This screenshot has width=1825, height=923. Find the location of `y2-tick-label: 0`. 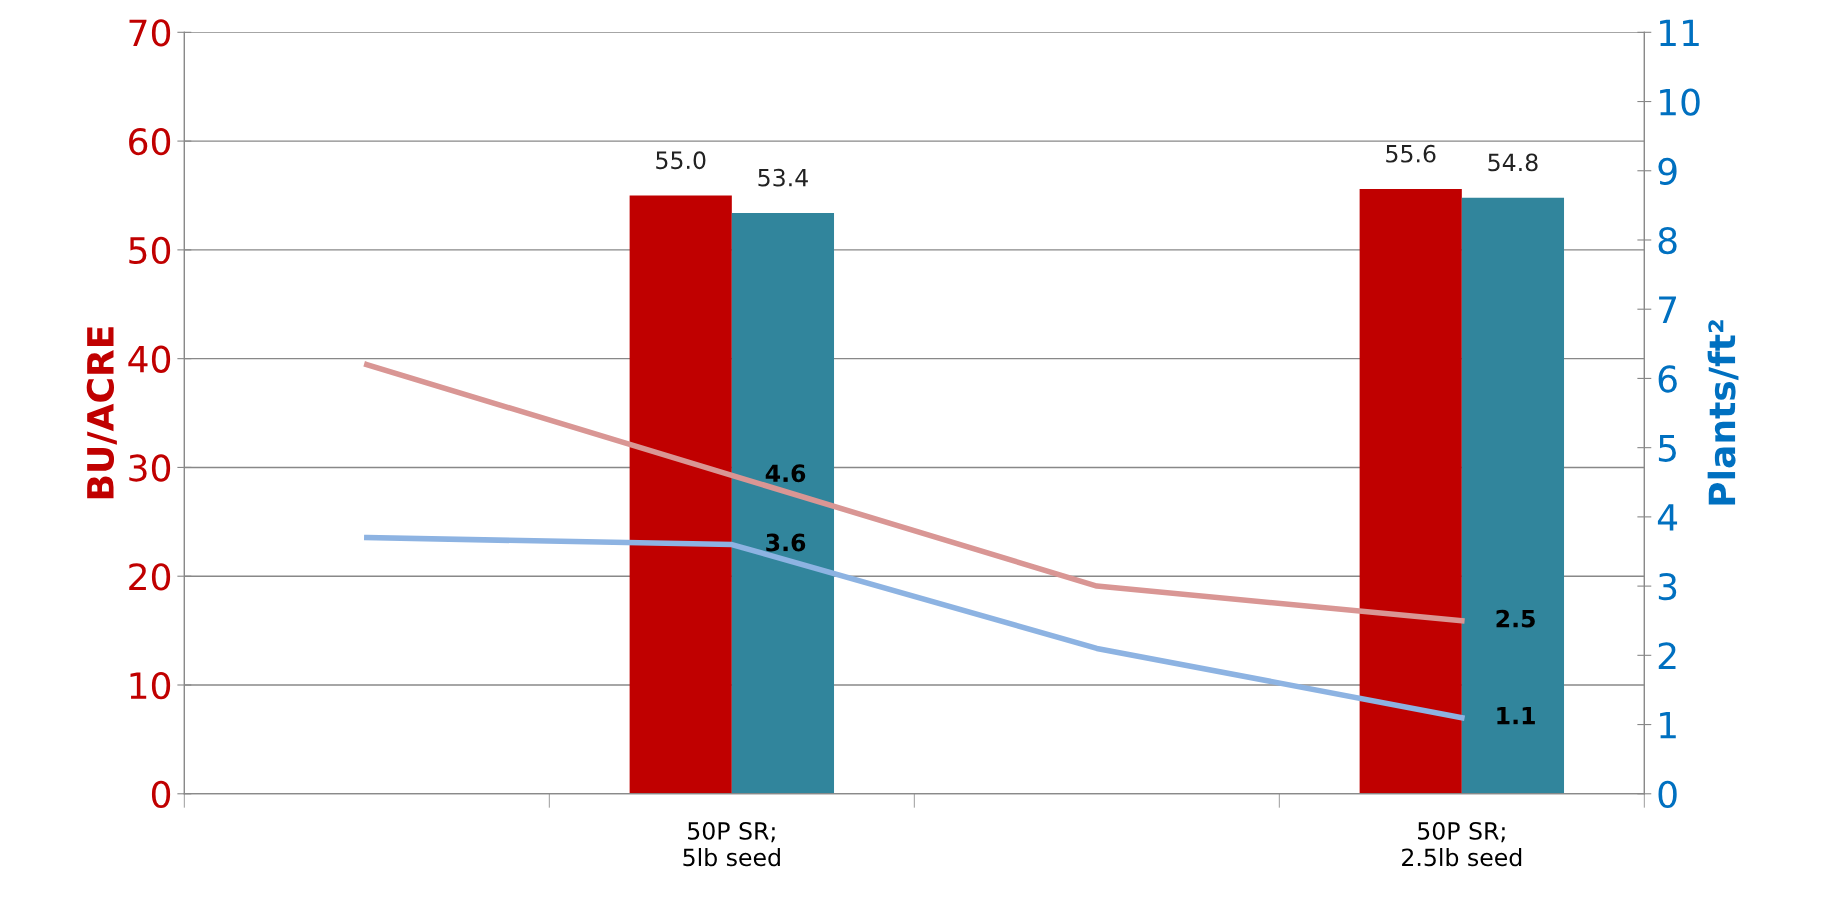

y2-tick-label: 0 is located at coordinates (1667, 794).